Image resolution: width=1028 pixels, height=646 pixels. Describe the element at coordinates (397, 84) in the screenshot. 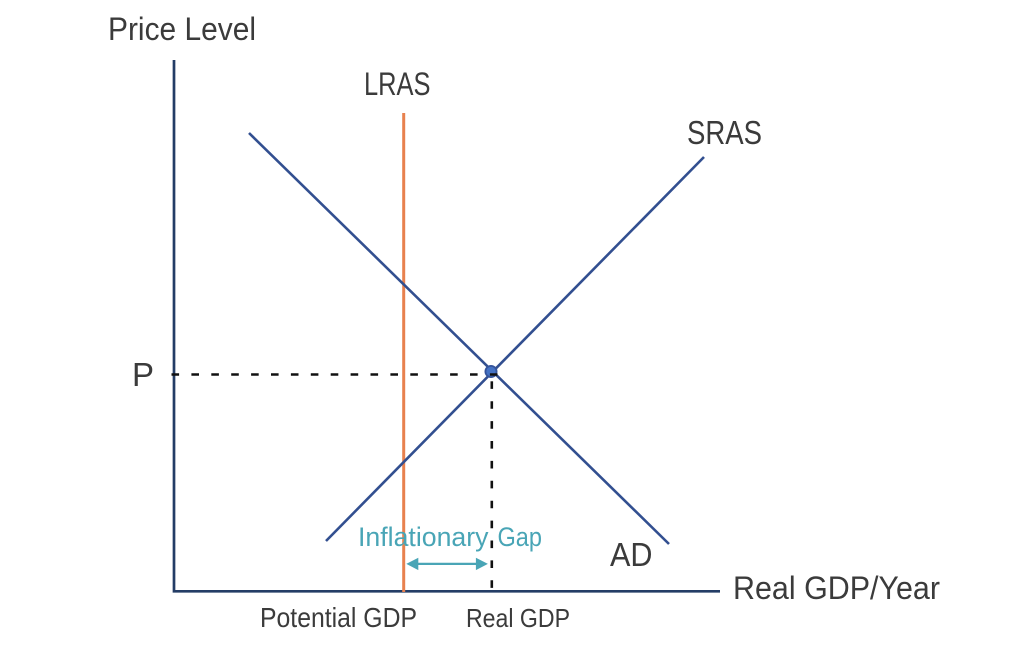

I see `svg-text: LRAS` at that location.